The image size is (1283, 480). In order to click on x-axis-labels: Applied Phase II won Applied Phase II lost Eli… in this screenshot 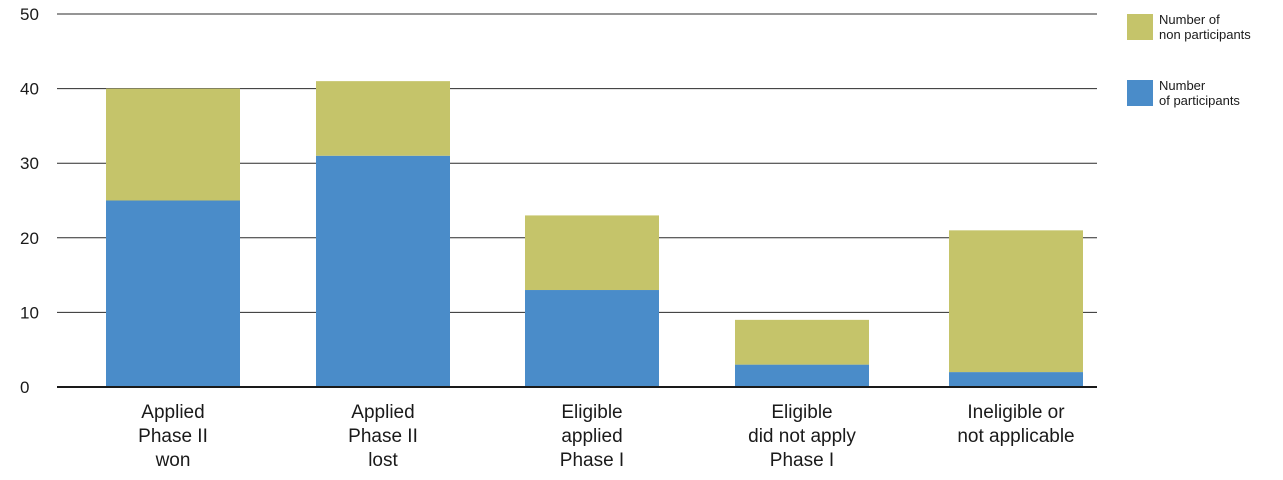, I will do `click(606, 436)`.